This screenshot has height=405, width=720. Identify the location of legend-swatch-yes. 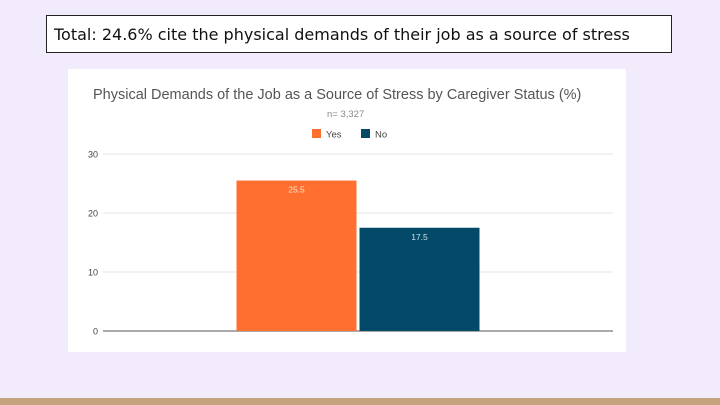
(316, 133).